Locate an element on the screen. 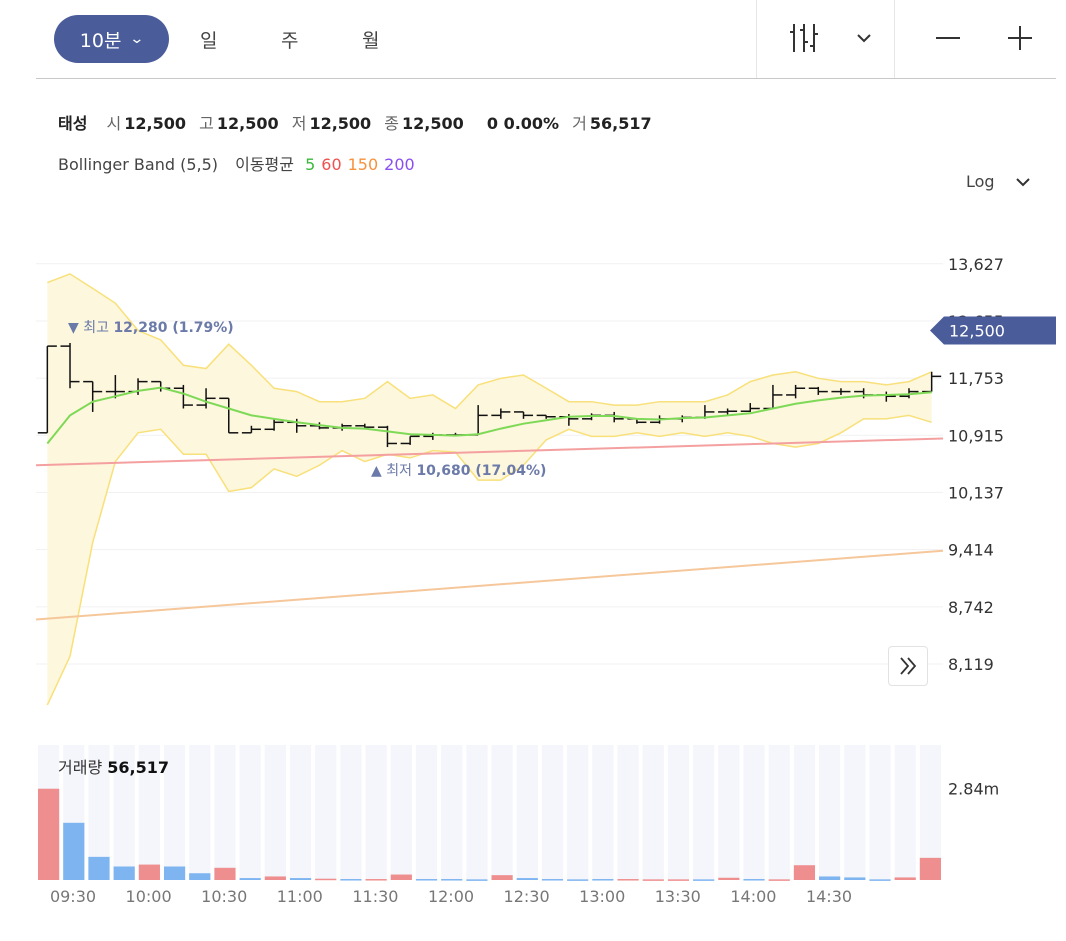 The height and width of the screenshot is (941, 1066). y-tick-label: 8,742 is located at coordinates (971, 607).